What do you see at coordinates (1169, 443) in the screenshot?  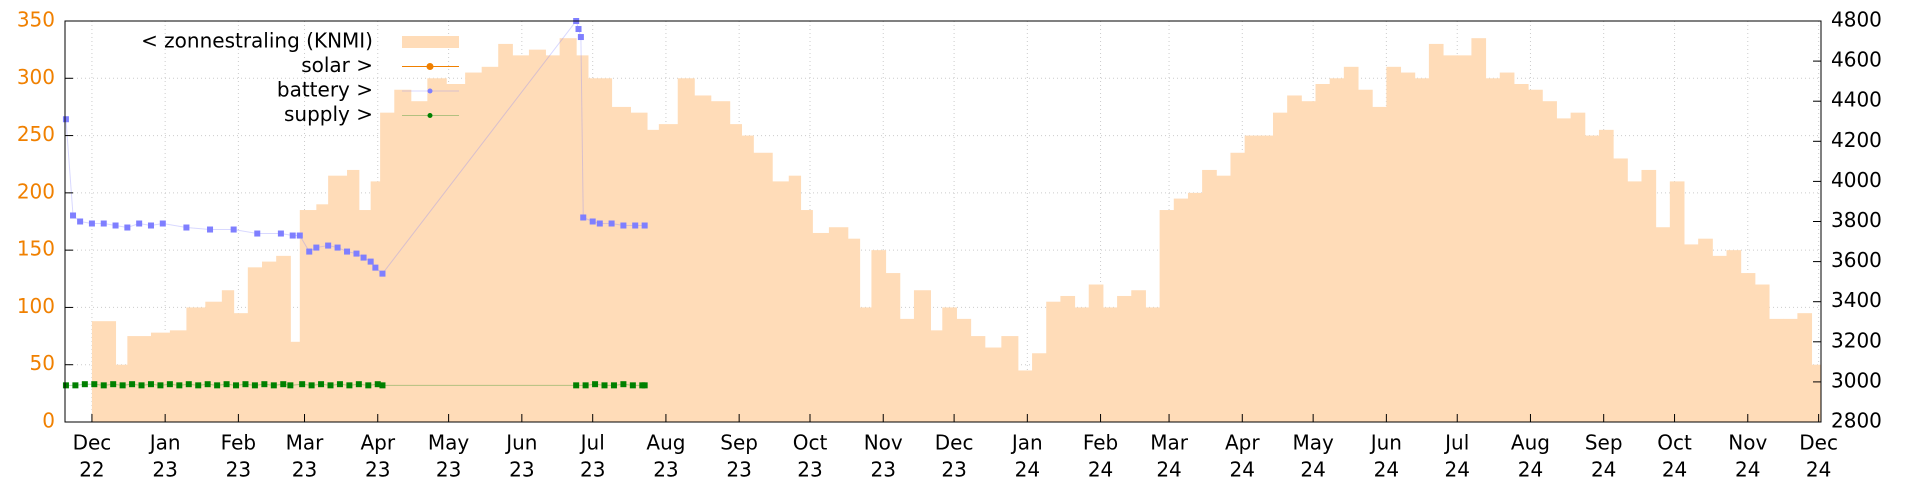 I see `x-tick-label: Mar` at bounding box center [1169, 443].